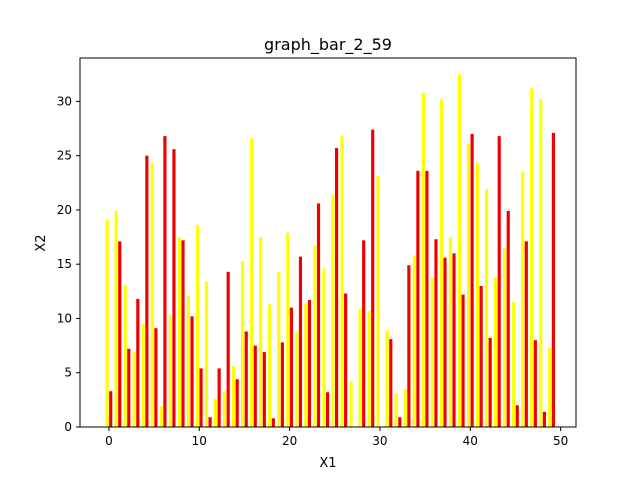 The height and width of the screenshot is (480, 640). I want to click on bar-s2-x41, so click(481, 356).